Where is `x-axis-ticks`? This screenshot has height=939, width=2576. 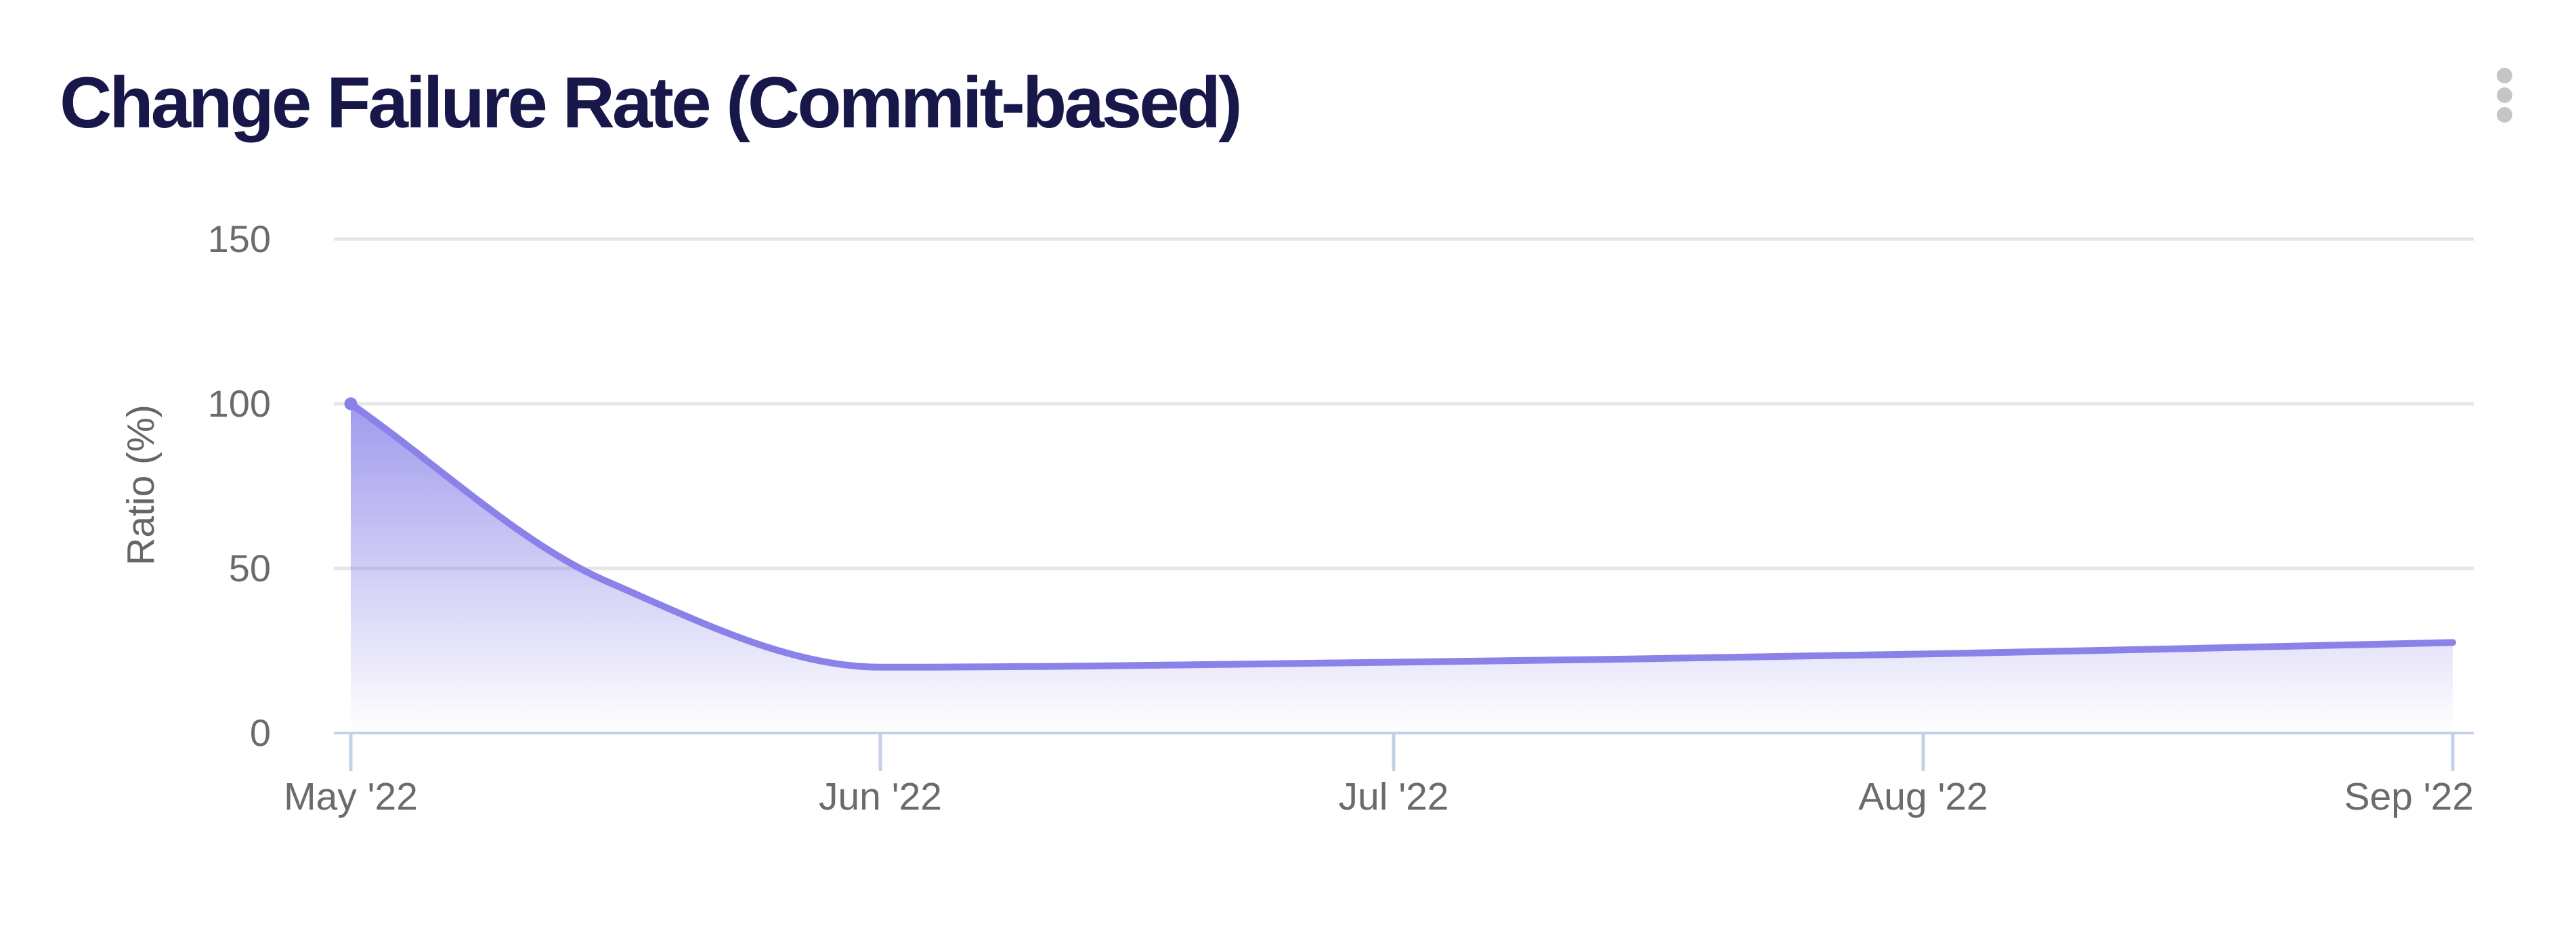
x-axis-ticks is located at coordinates (1402, 752).